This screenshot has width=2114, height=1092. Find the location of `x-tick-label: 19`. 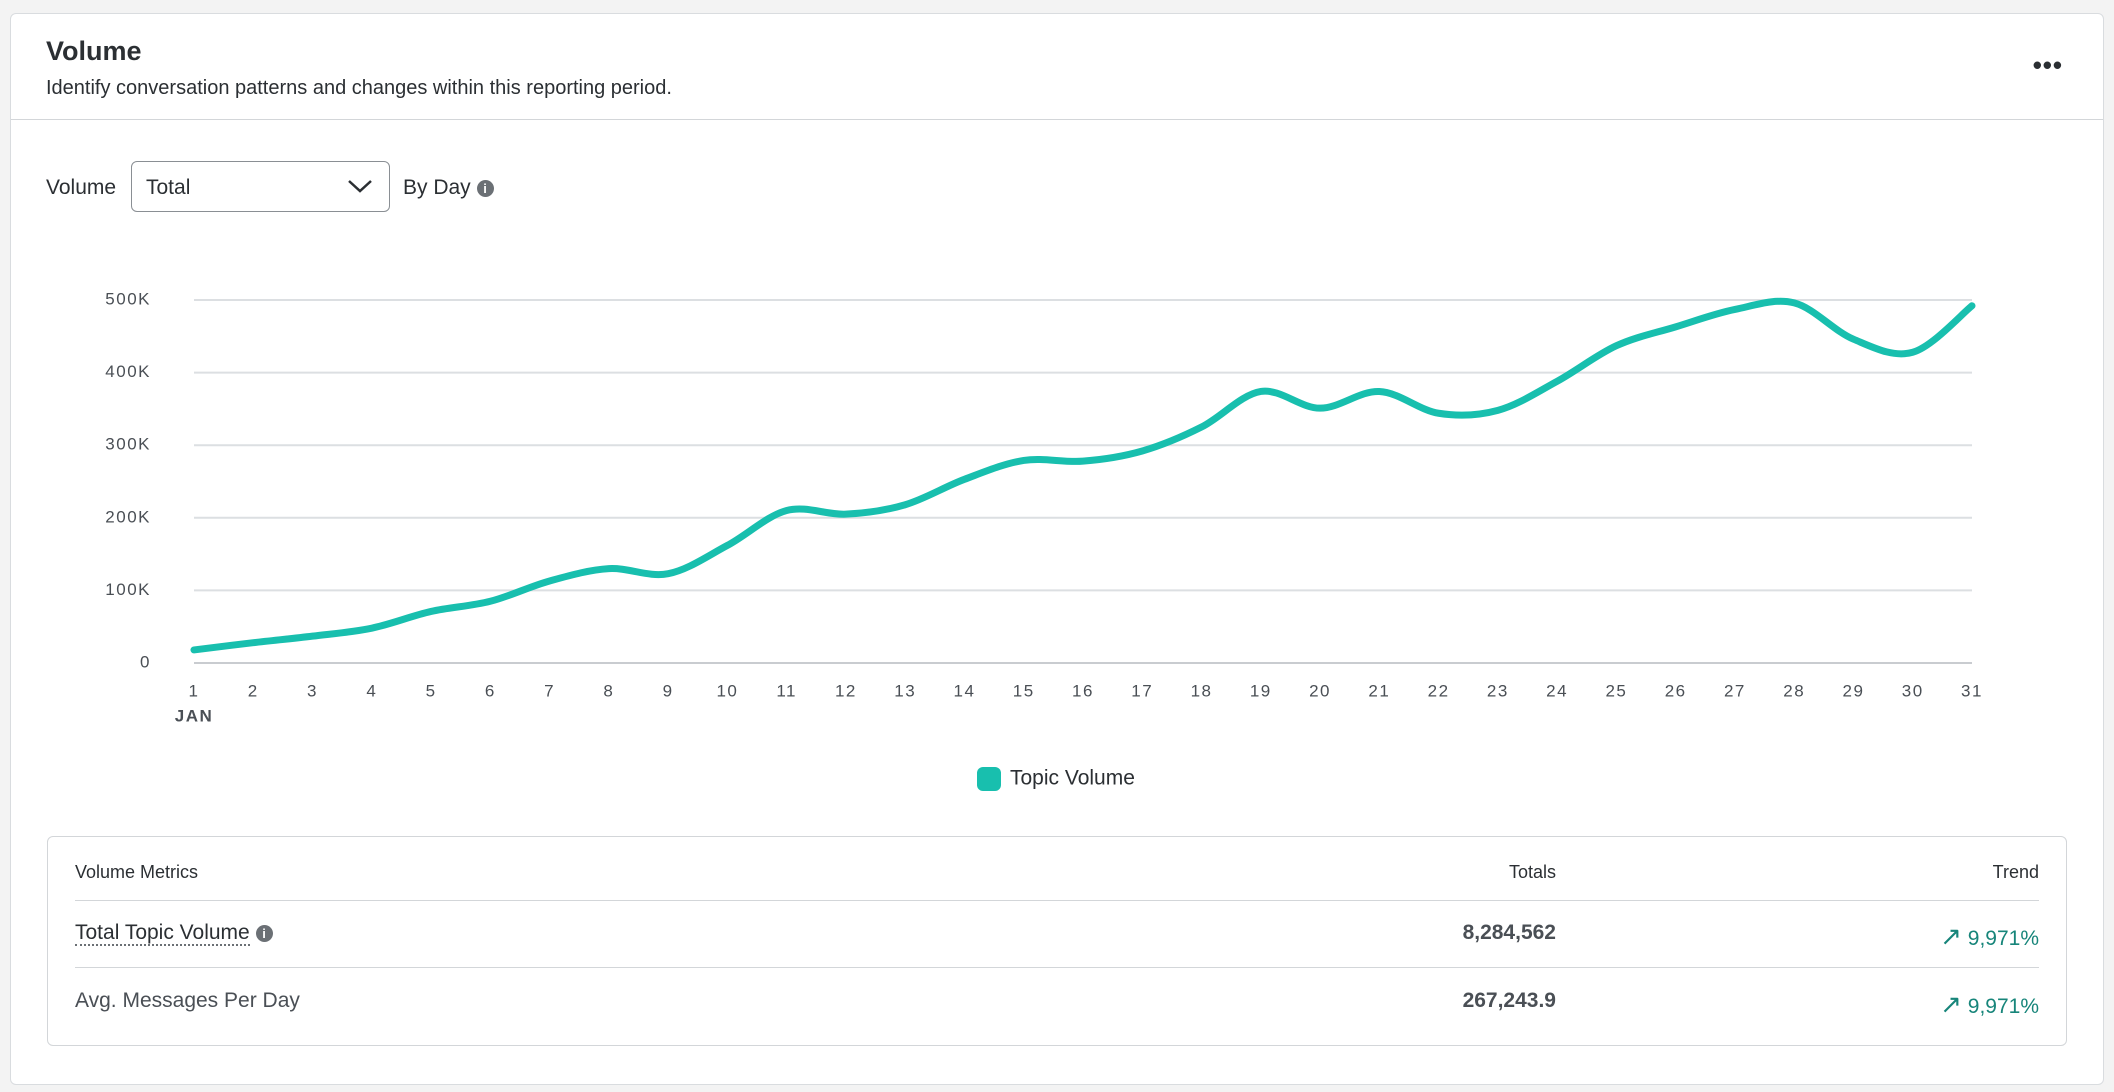

x-tick-label: 19 is located at coordinates (1261, 690).